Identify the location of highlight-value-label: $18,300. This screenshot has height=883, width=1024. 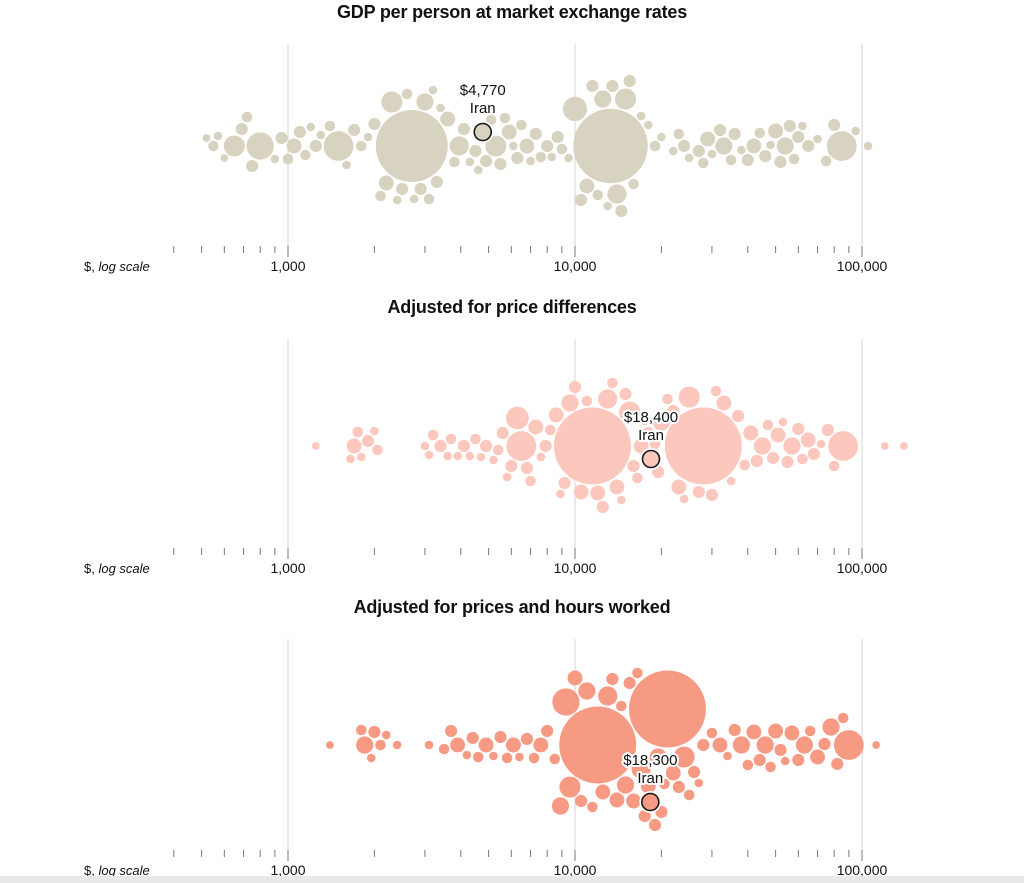
(650, 760).